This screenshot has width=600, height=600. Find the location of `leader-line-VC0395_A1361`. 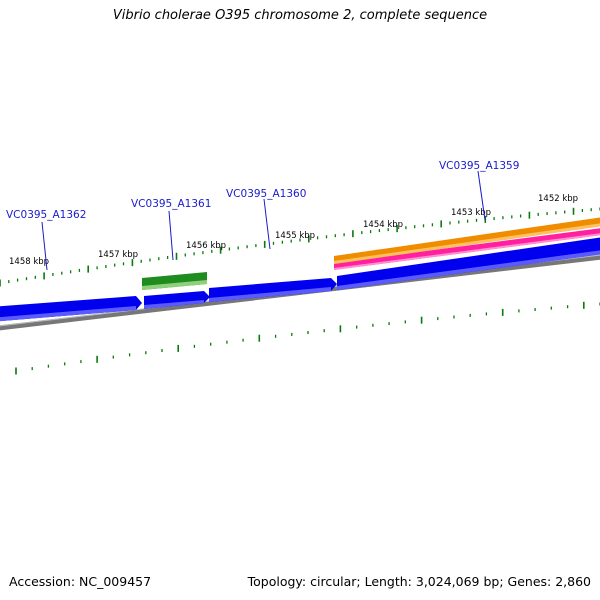

leader-line-VC0395_A1361 is located at coordinates (171, 235).